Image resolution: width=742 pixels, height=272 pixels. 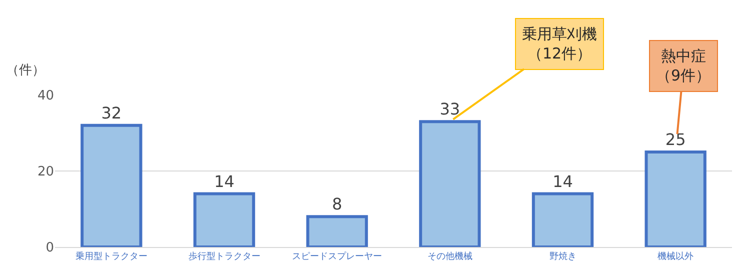 I want to click on x-tick-label: その他機械, so click(x=449, y=256).